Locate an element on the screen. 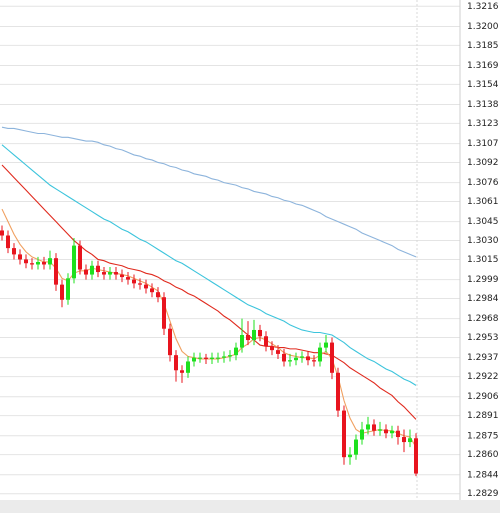  bottom-bar is located at coordinates (250, 506).